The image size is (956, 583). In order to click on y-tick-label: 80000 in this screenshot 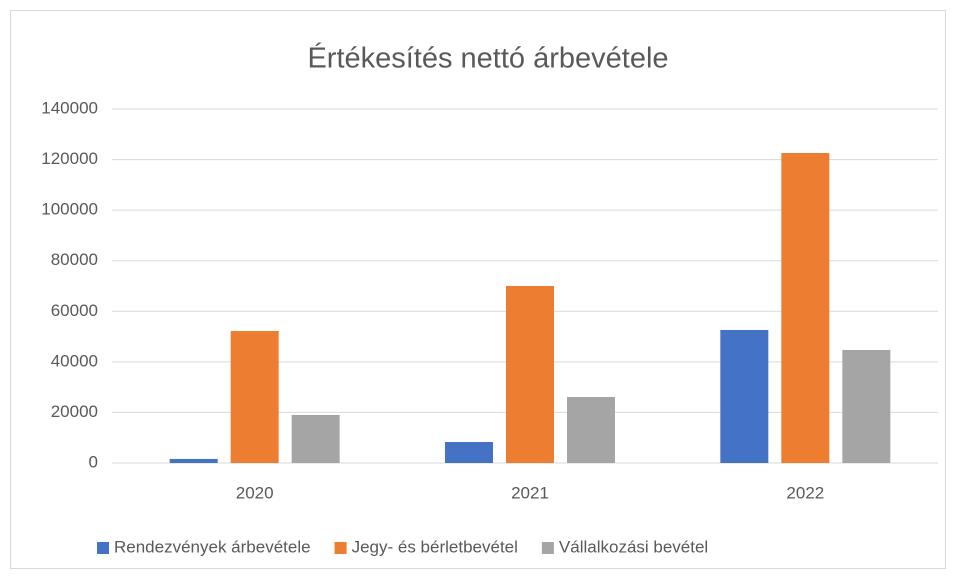, I will do `click(74, 259)`.